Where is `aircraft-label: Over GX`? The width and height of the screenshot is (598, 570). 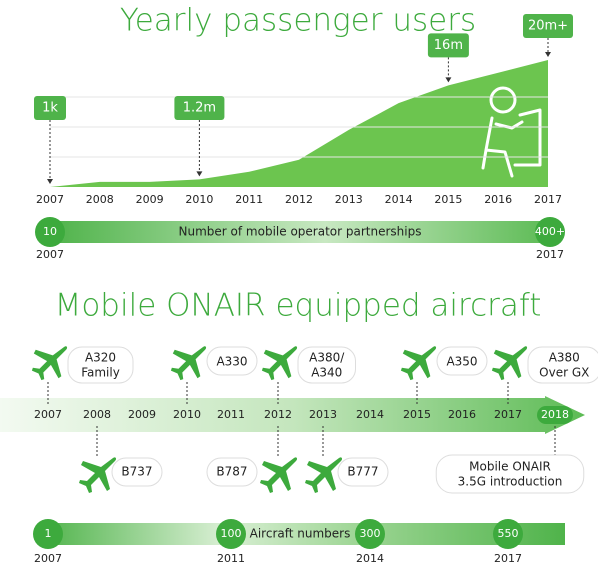 aircraft-label: Over GX is located at coordinates (564, 373).